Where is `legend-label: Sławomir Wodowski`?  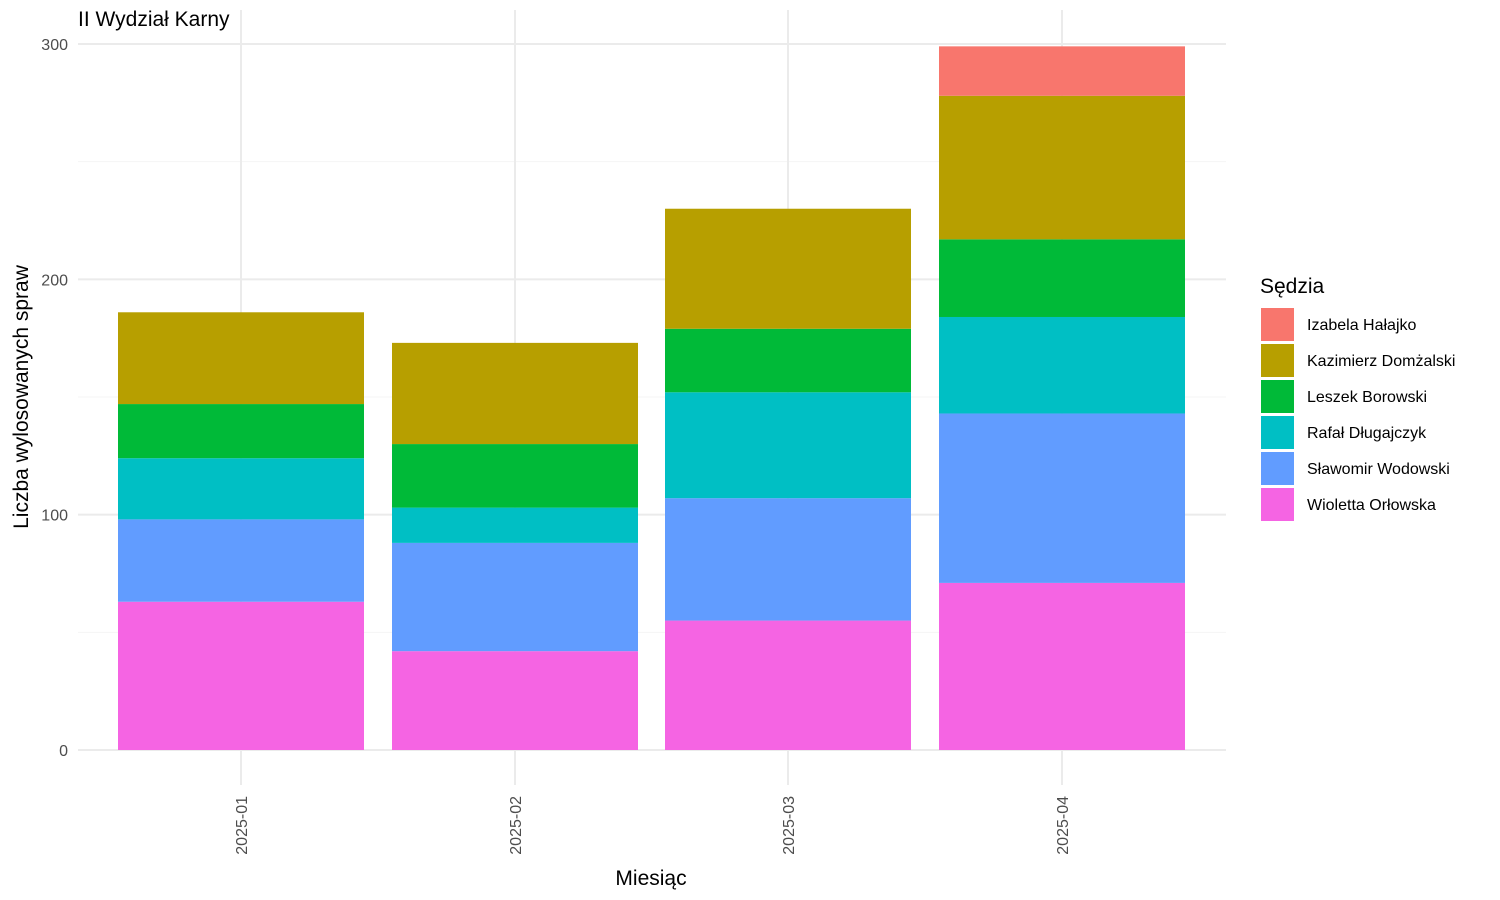 legend-label: Sławomir Wodowski is located at coordinates (1378, 469).